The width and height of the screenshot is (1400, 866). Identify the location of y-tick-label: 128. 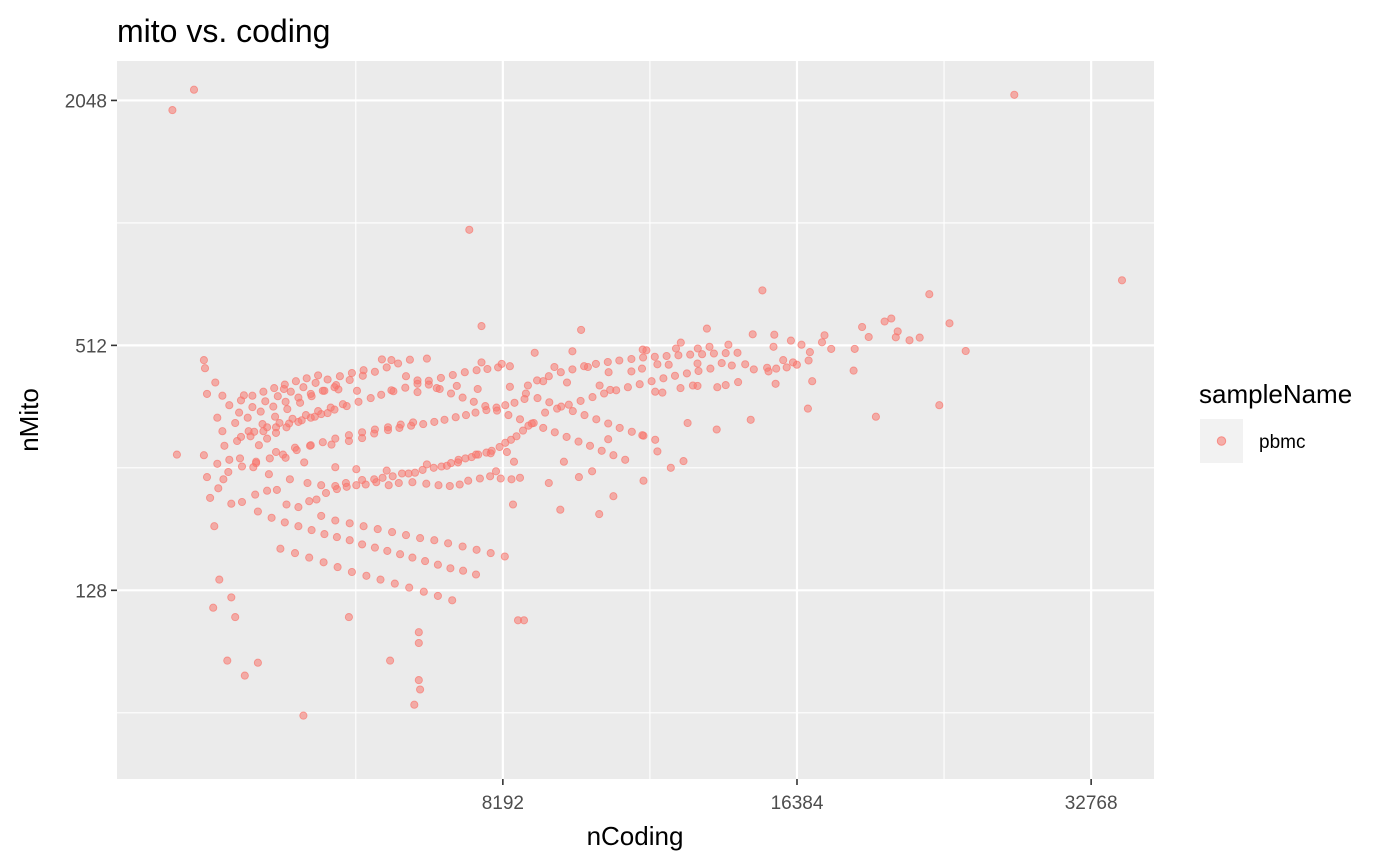
(91, 591).